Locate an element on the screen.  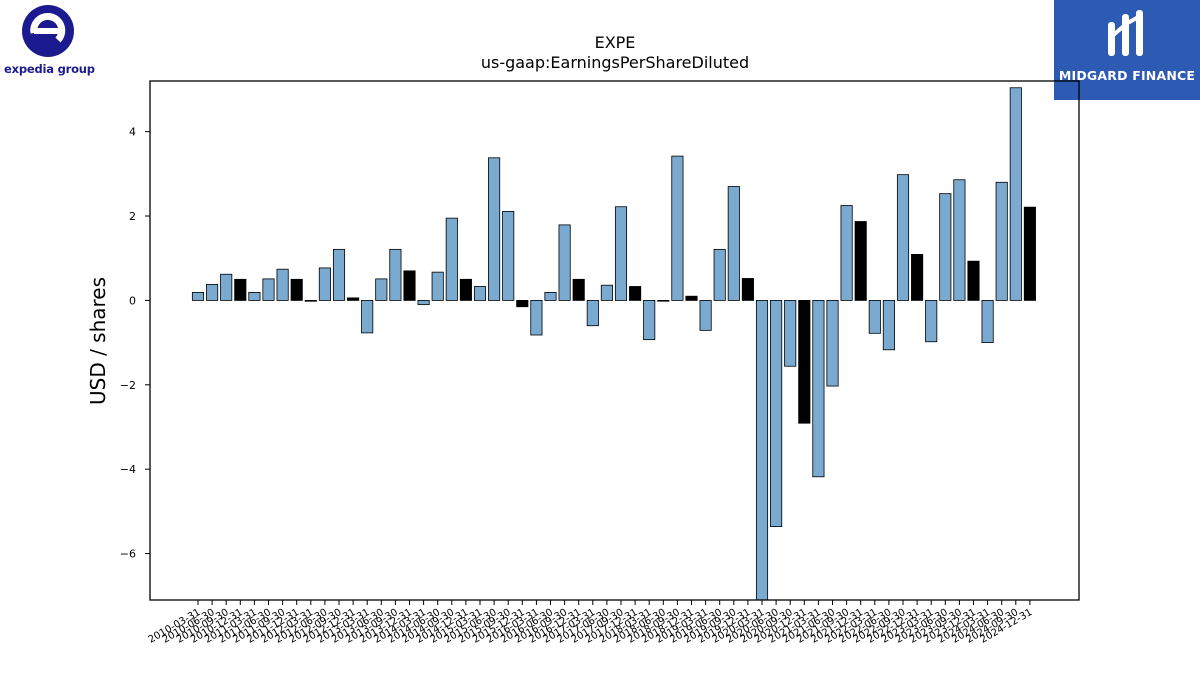
midgard-logo-mark-icon is located at coordinates (1125, 33).